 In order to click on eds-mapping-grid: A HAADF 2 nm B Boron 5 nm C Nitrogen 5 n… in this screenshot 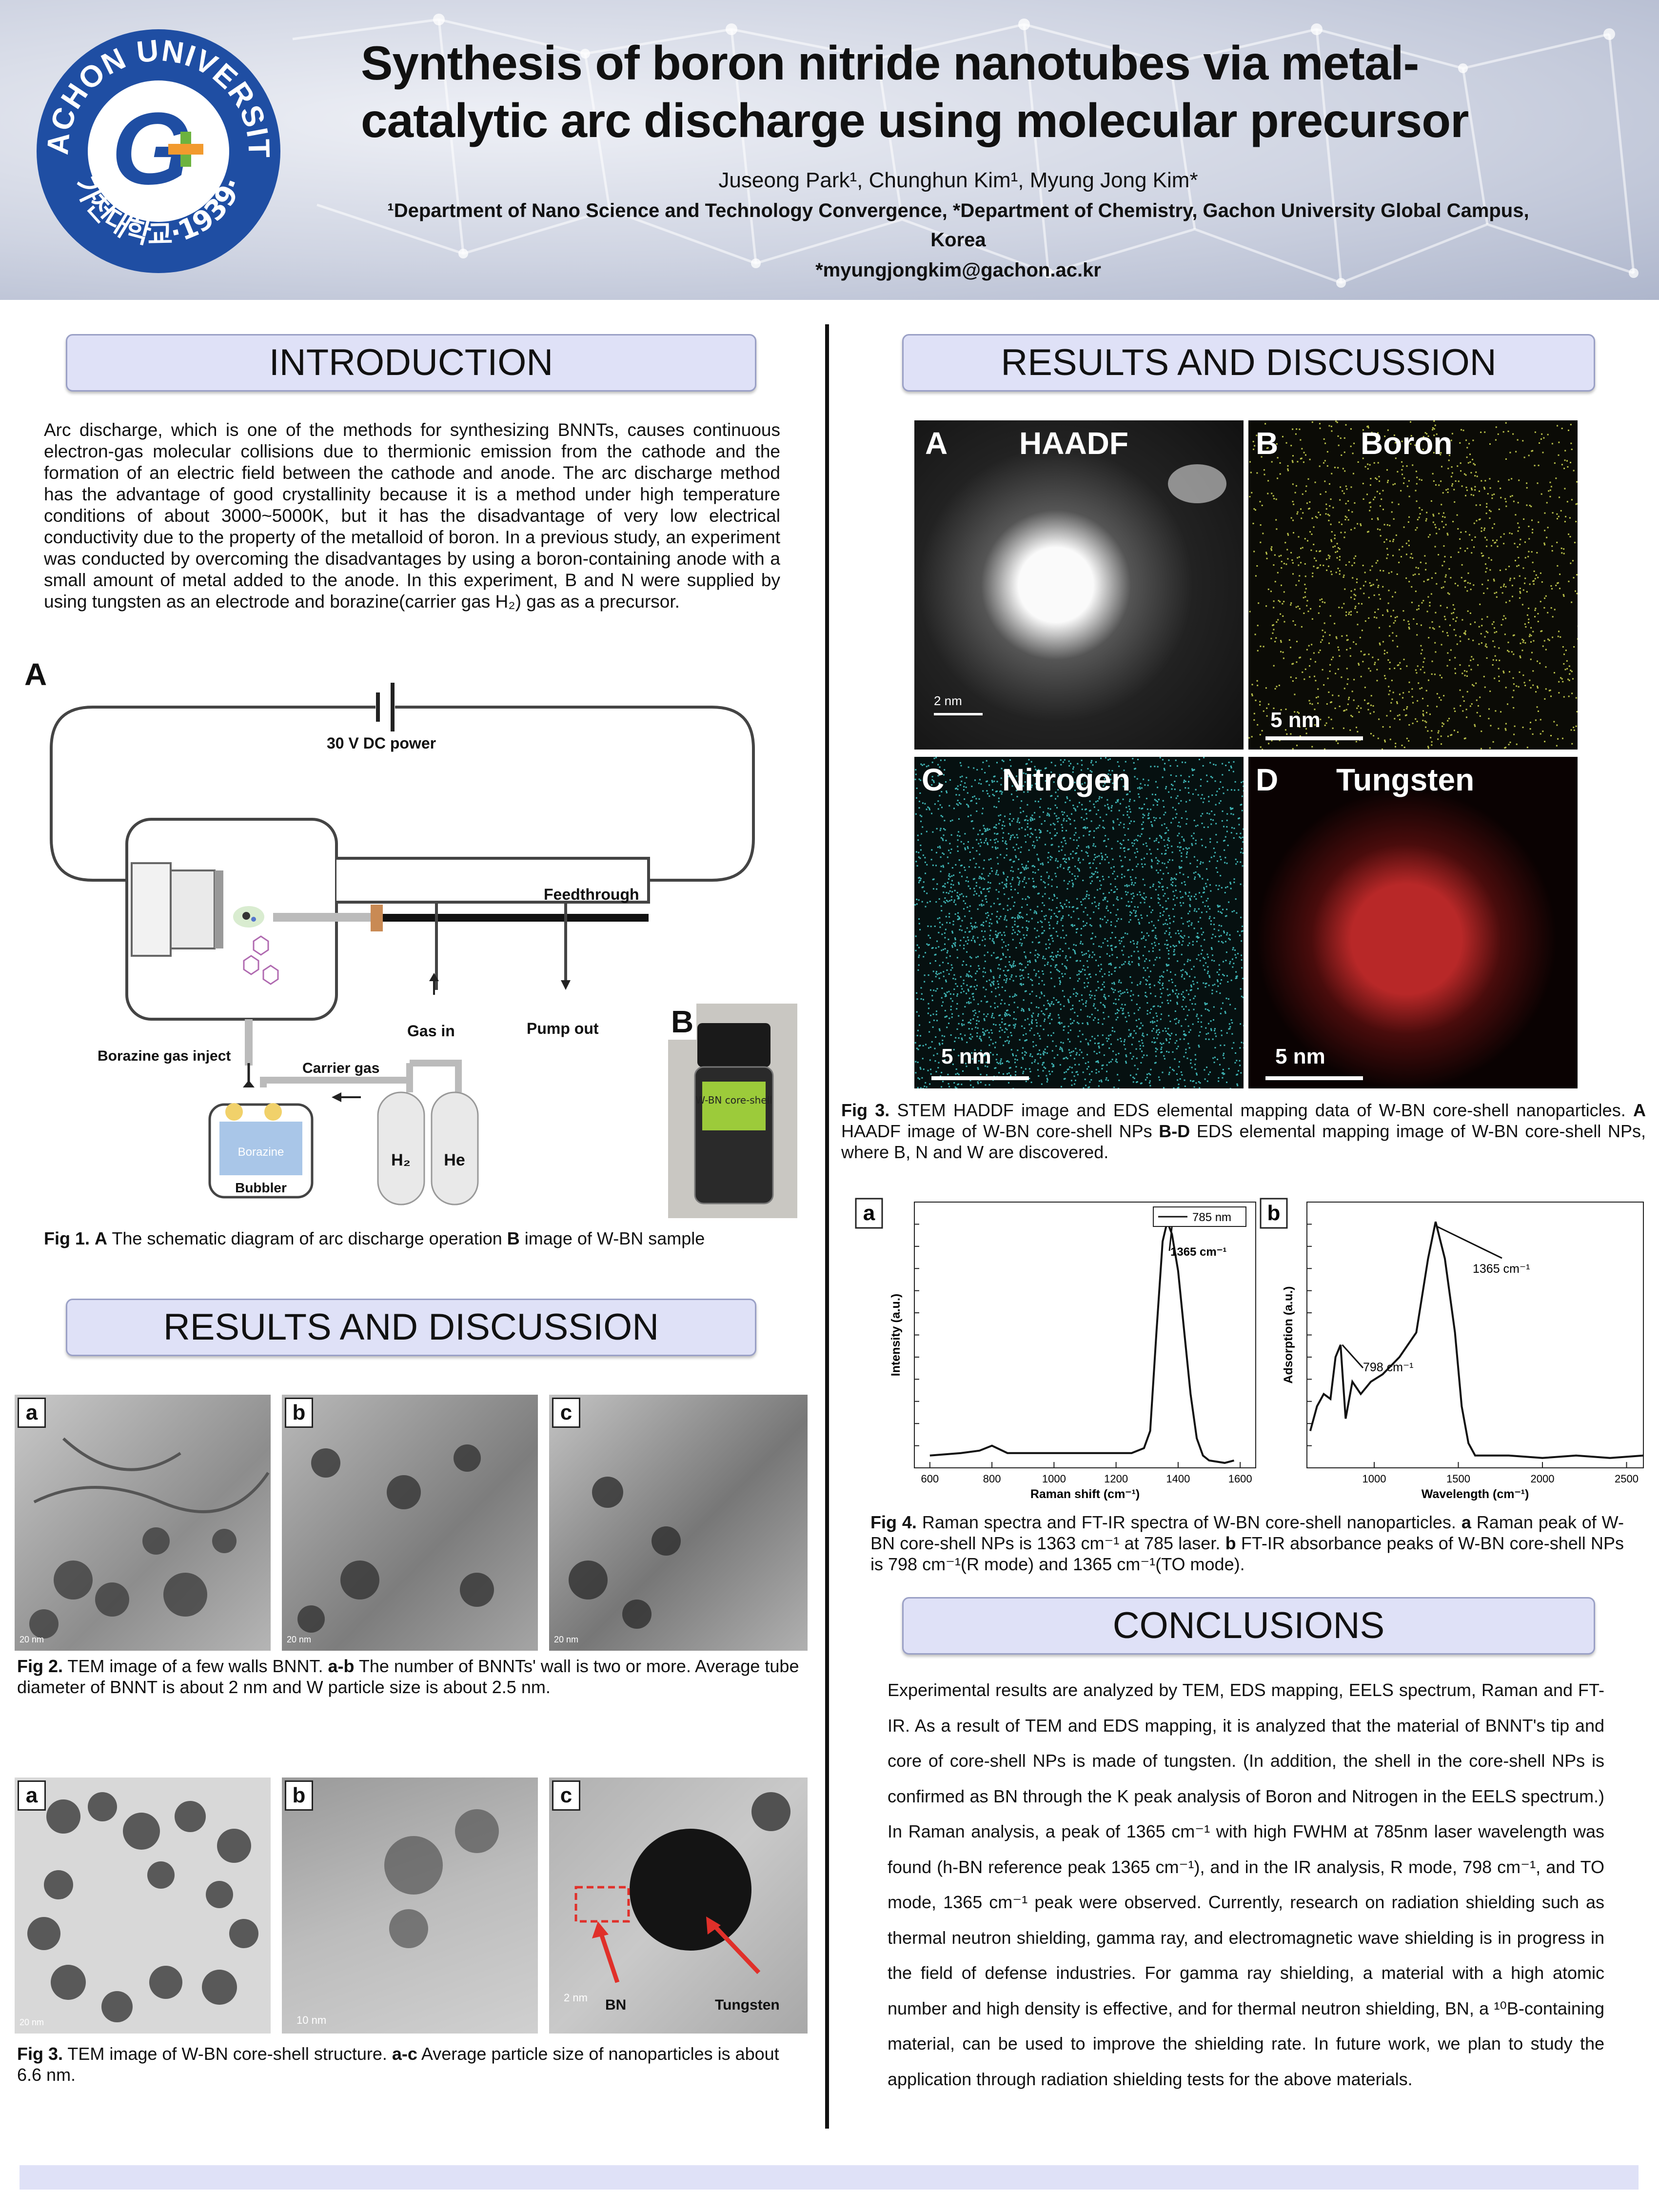, I will do `click(1246, 754)`.